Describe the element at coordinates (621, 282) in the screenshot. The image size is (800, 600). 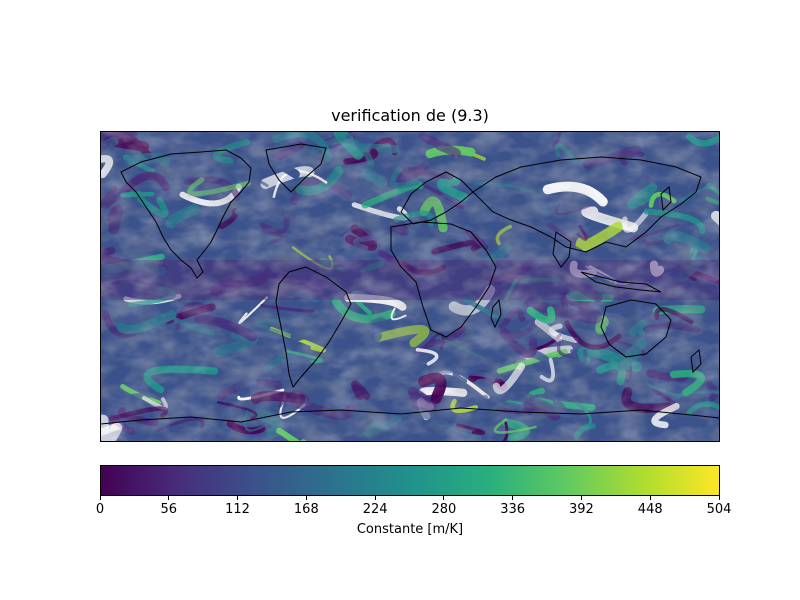
I see `indonesia-coast` at that location.